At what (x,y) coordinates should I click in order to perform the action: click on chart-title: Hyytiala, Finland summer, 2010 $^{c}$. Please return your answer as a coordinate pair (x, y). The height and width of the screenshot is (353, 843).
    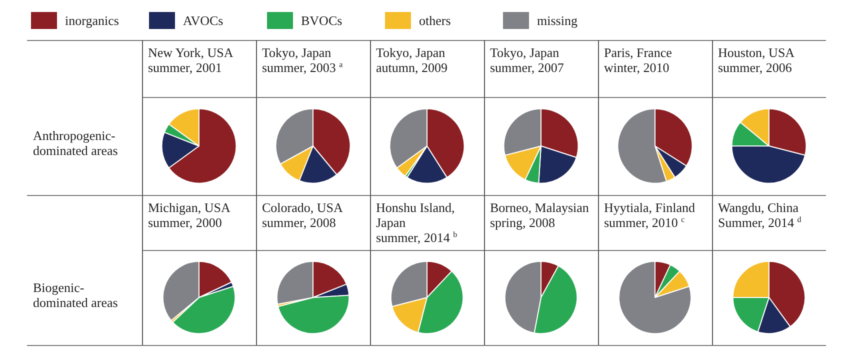
    Looking at the image, I should click on (649, 215).